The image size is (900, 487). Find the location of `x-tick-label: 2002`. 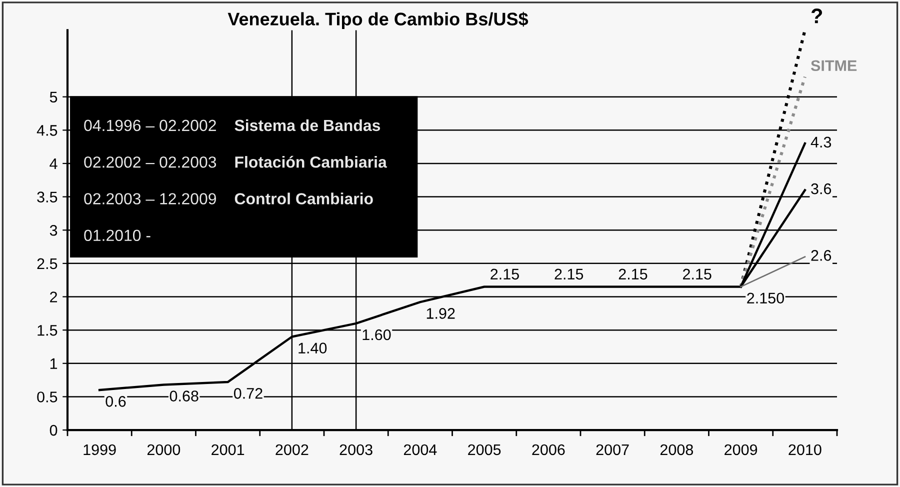

x-tick-label: 2002 is located at coordinates (292, 450).